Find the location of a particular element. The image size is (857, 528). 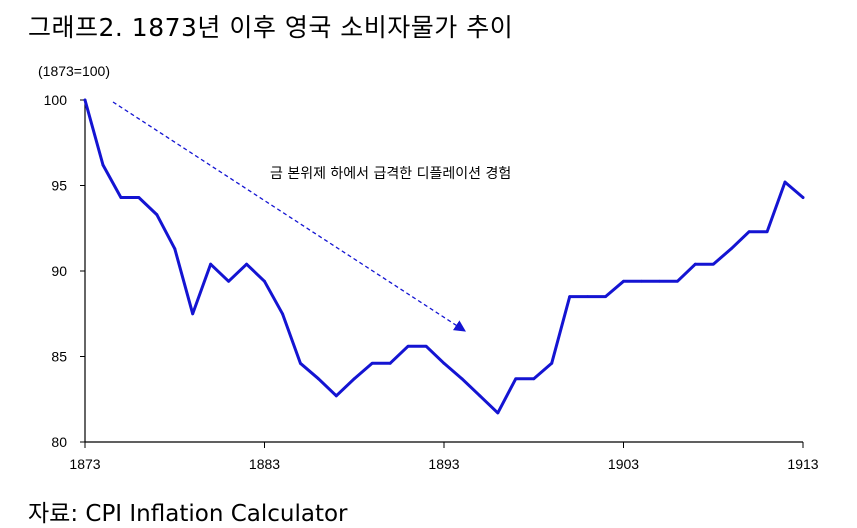

source-note: 자료: CPI Inflation Calculator is located at coordinates (188, 514).